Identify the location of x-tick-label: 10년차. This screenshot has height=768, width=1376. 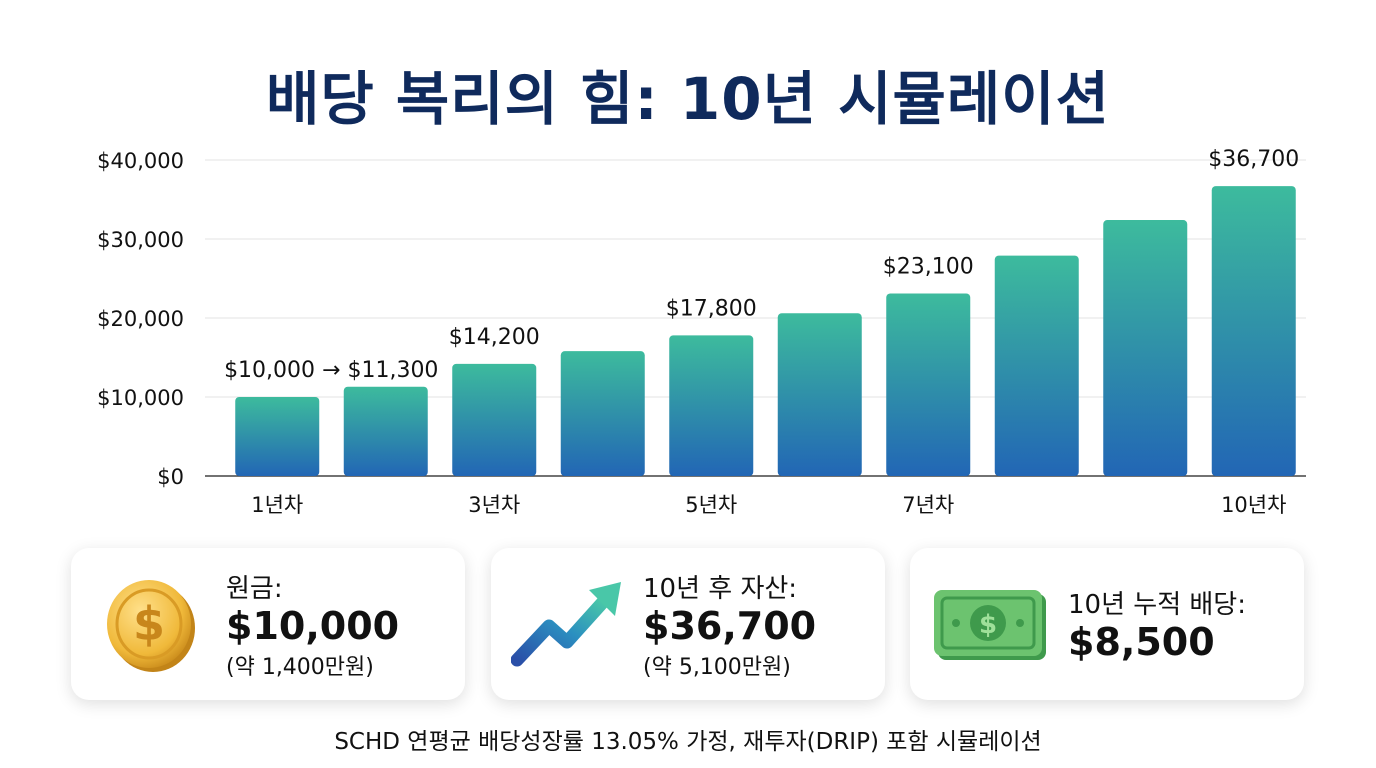
(1253, 505).